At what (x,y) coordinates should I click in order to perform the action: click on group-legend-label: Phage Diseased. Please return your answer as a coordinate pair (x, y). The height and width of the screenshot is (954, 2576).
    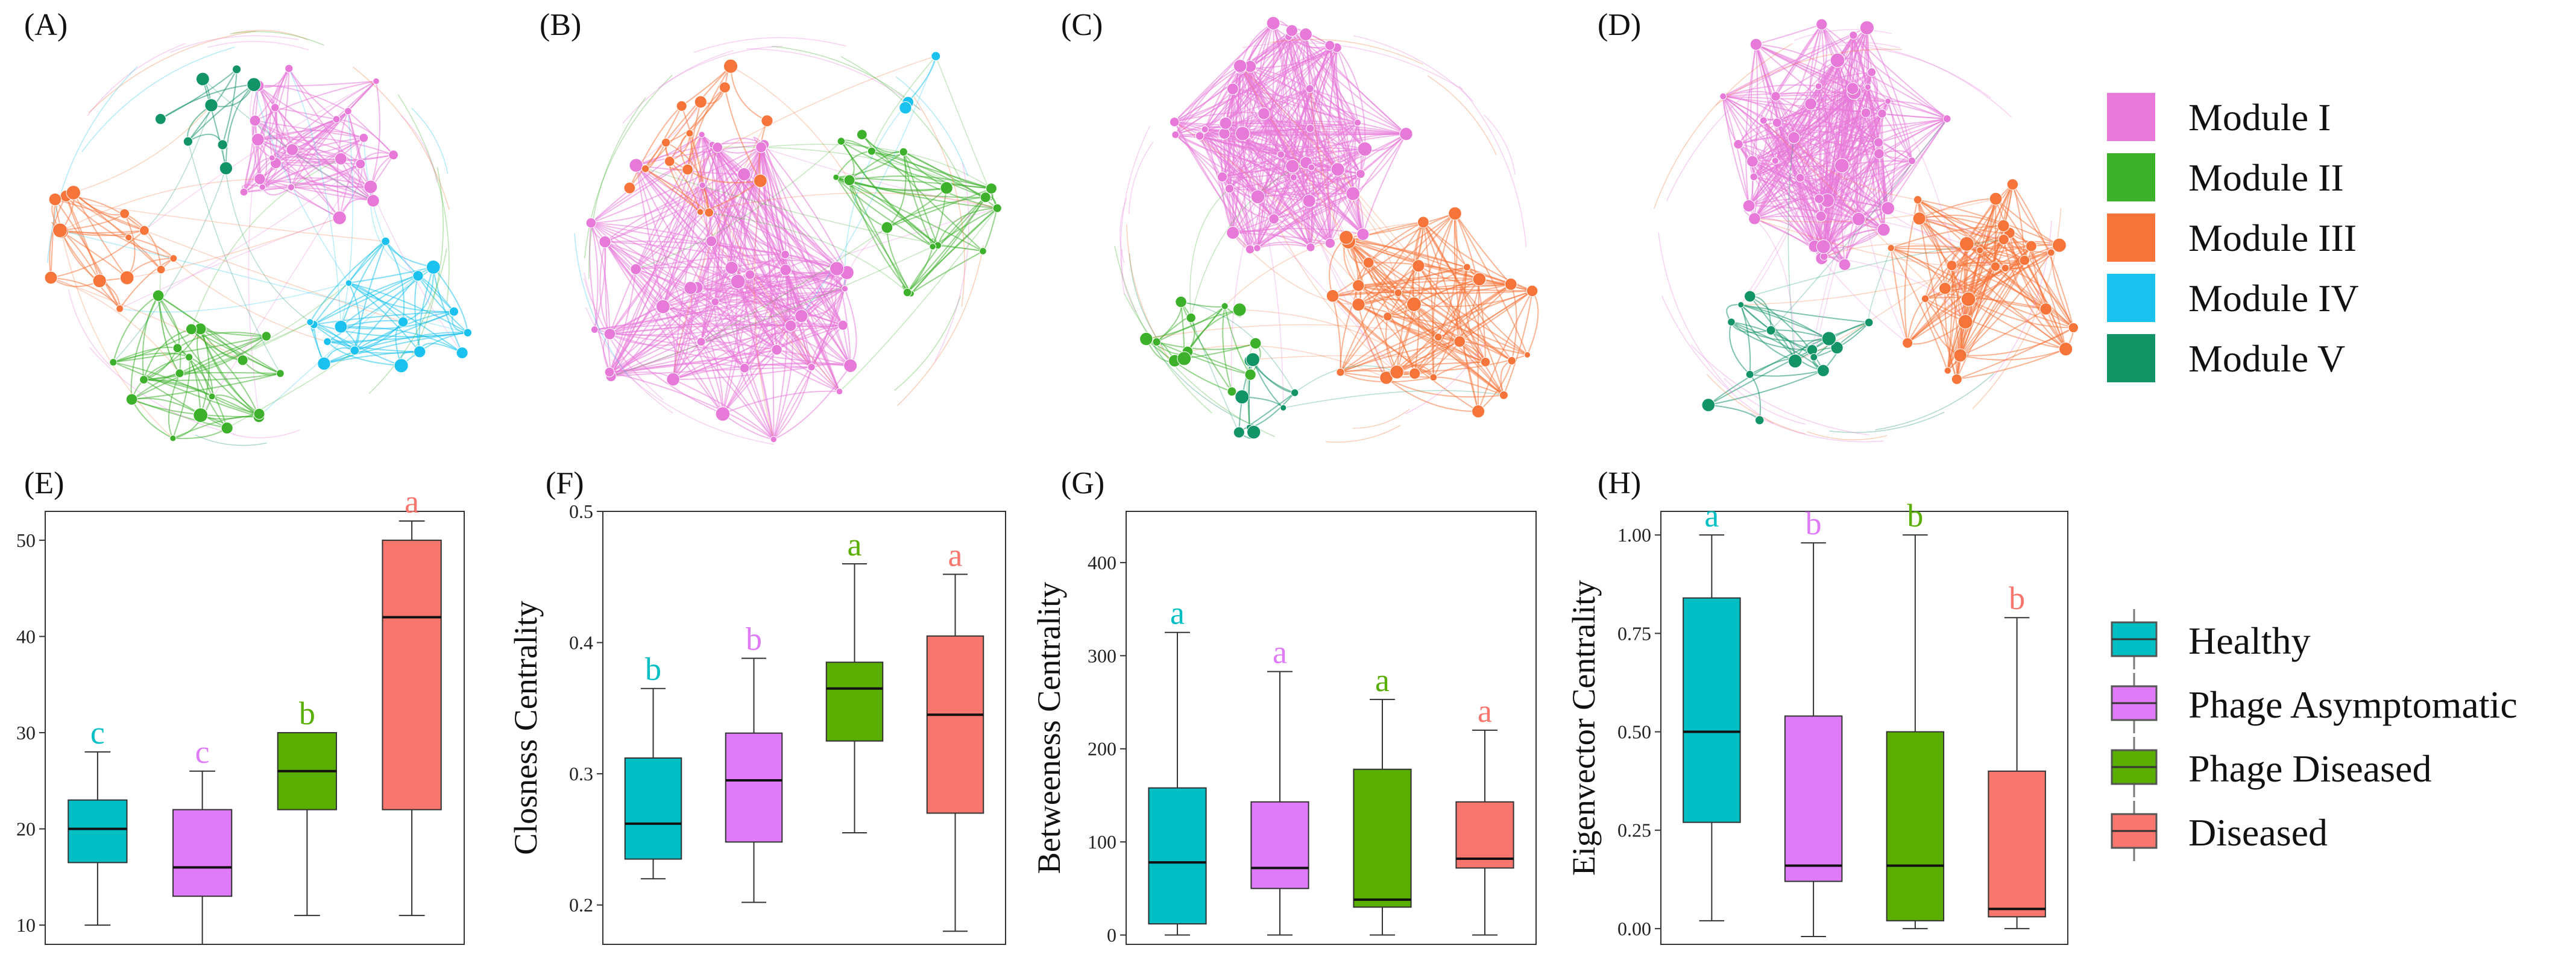
    Looking at the image, I should click on (2310, 768).